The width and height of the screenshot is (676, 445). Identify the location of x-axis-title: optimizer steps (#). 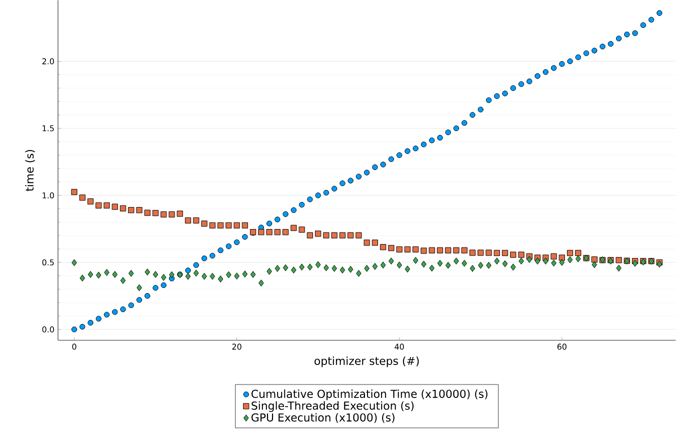
(366, 362).